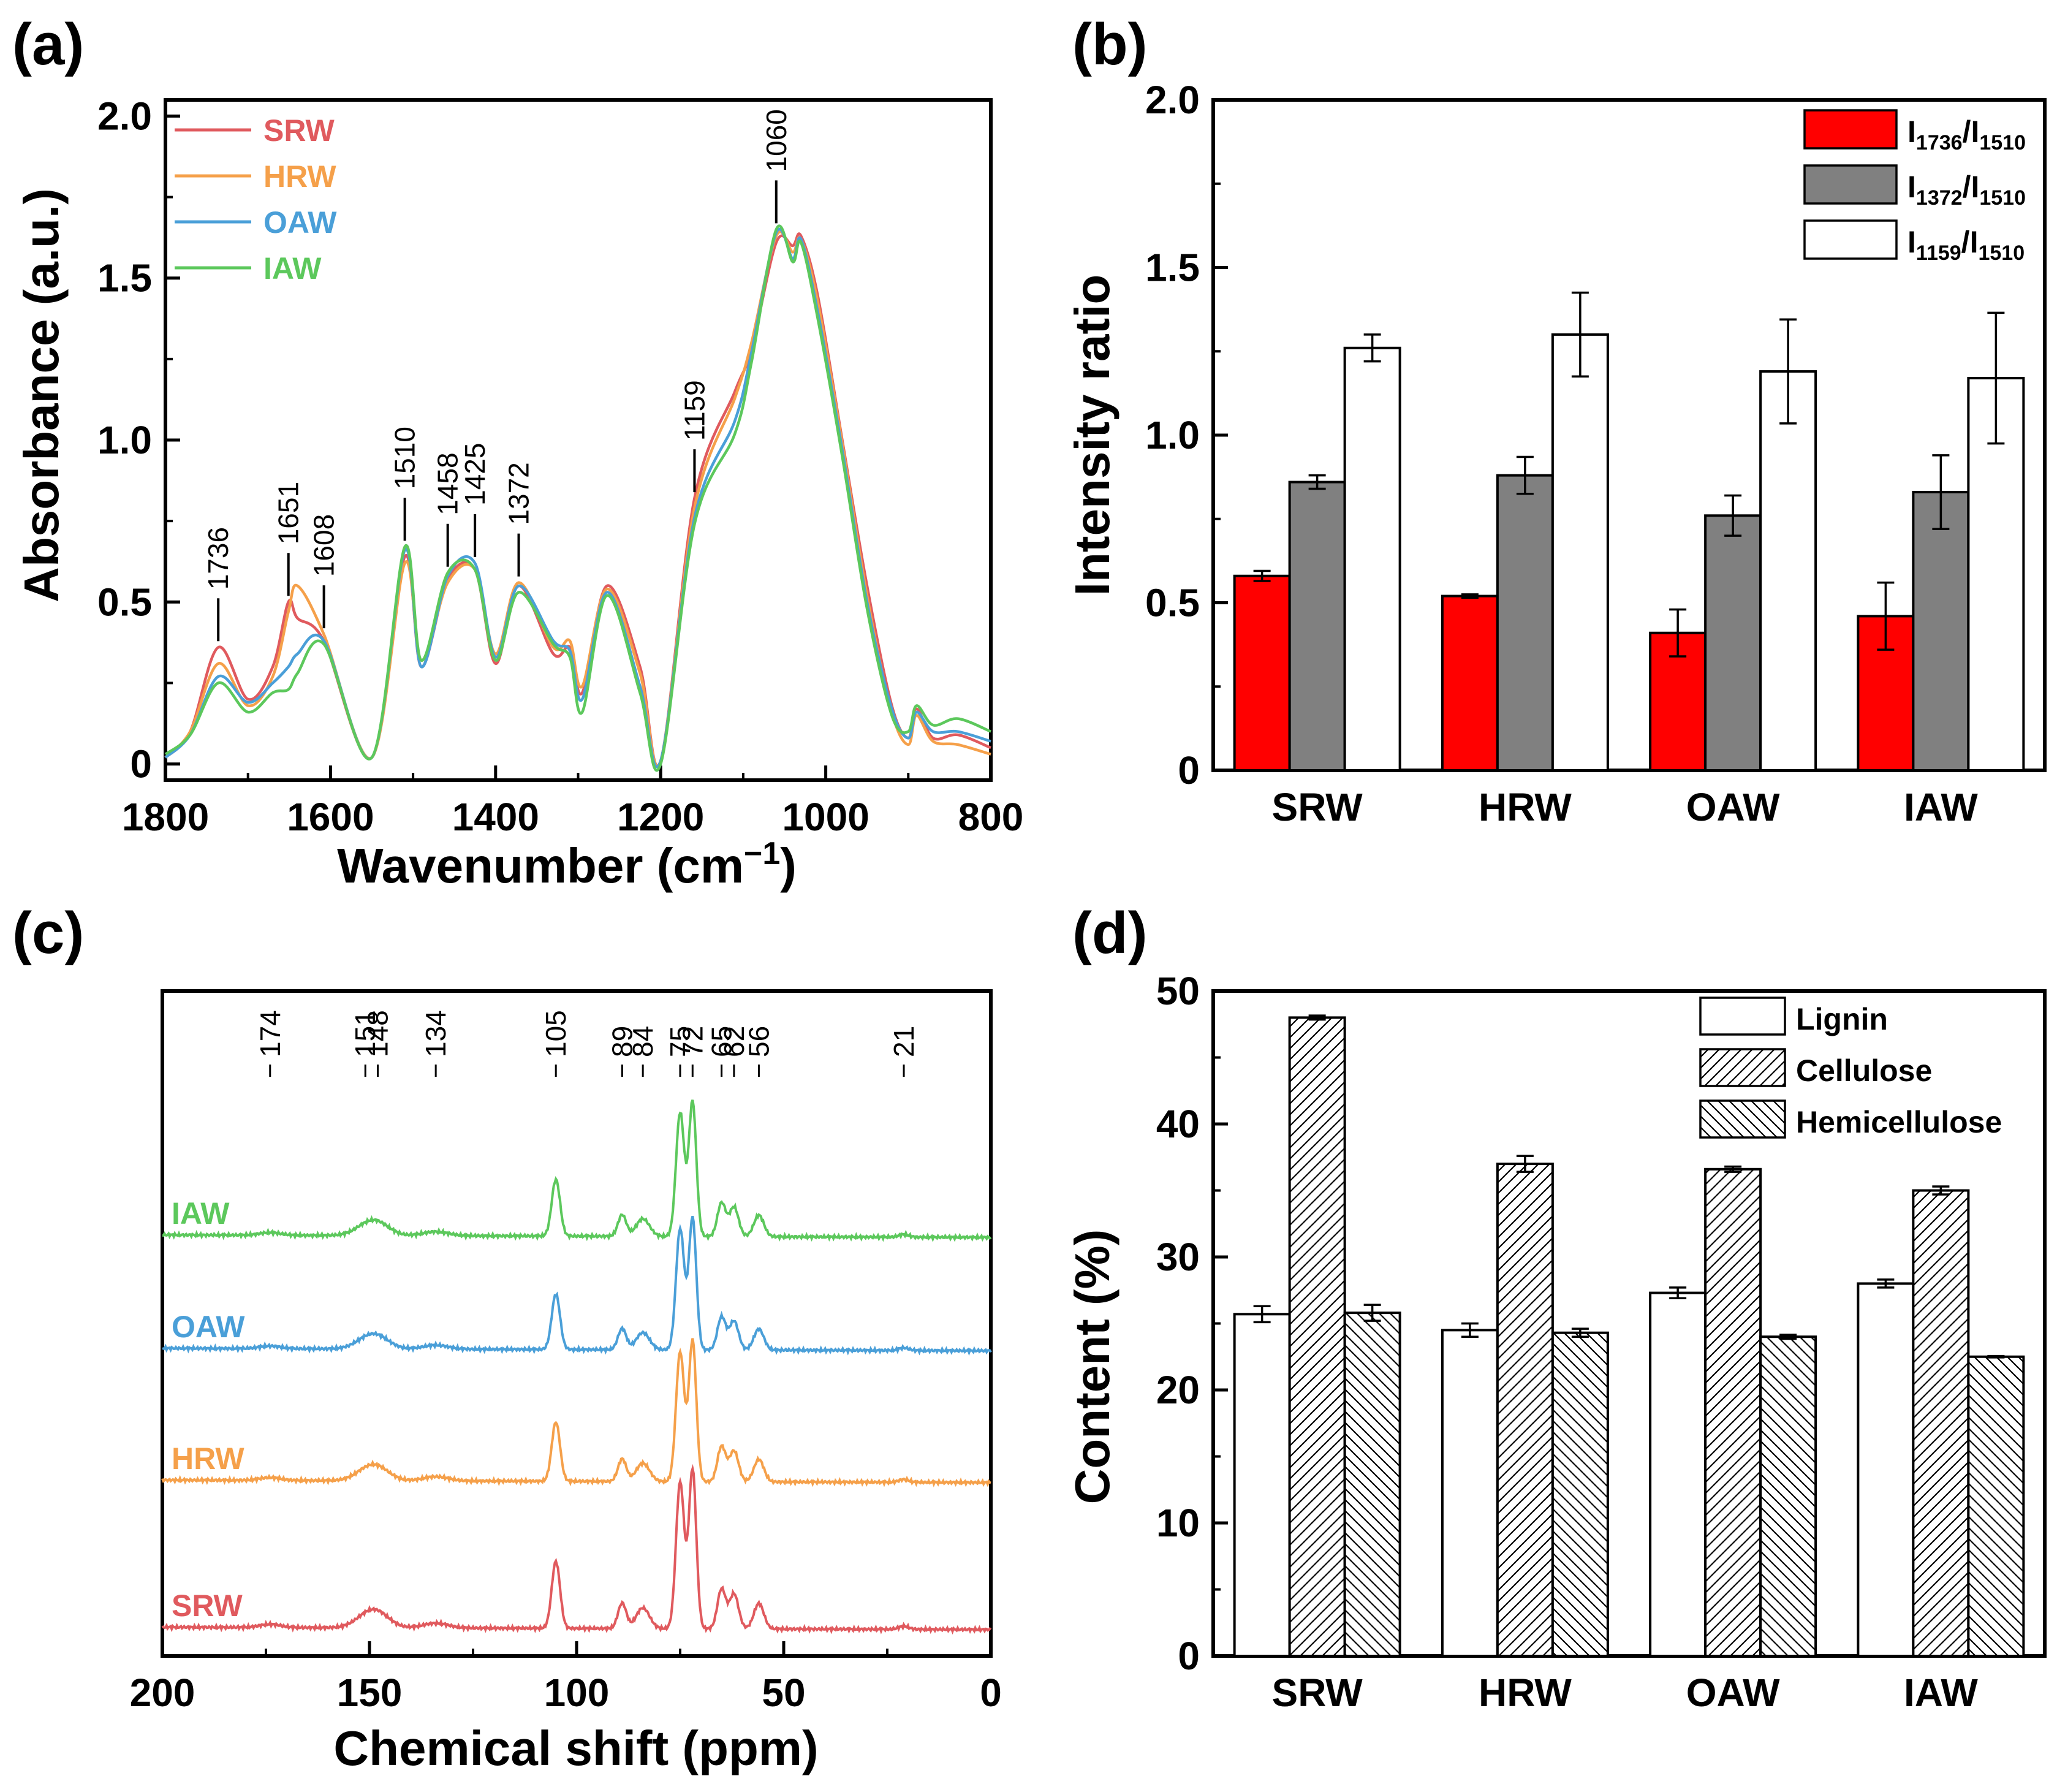  I want to click on panel-a-legend-entry: IAW, so click(292, 268).